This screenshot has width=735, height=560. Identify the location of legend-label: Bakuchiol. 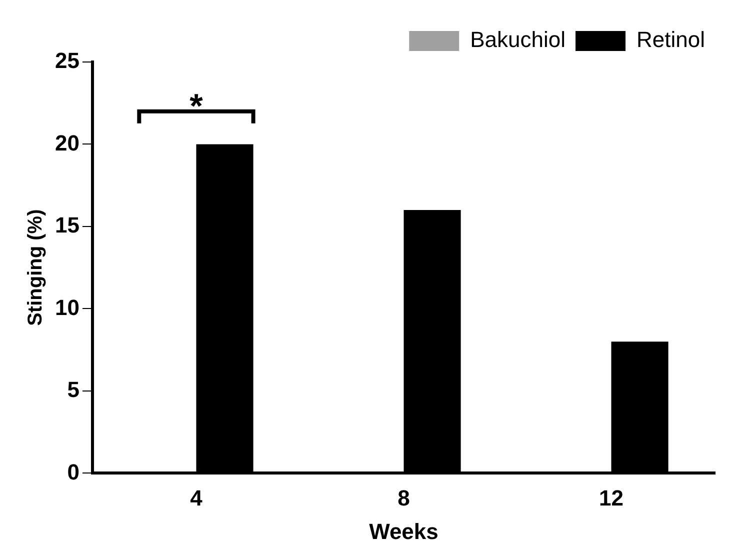
(518, 39).